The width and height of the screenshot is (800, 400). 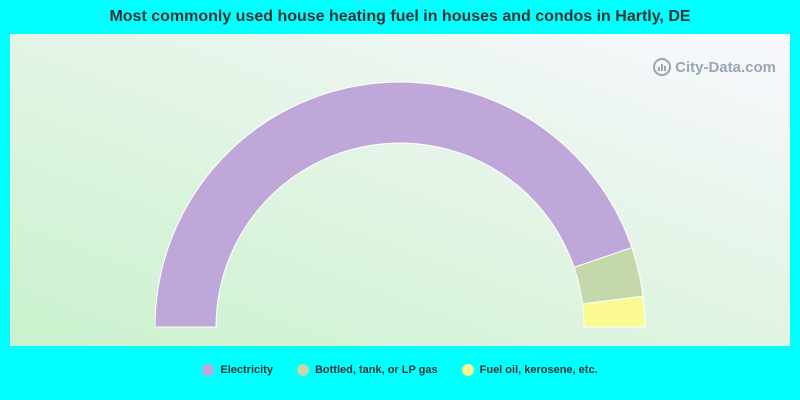 I want to click on legend-item-fuel-oil: Fuel oil, kerosene, etc., so click(x=529, y=370).